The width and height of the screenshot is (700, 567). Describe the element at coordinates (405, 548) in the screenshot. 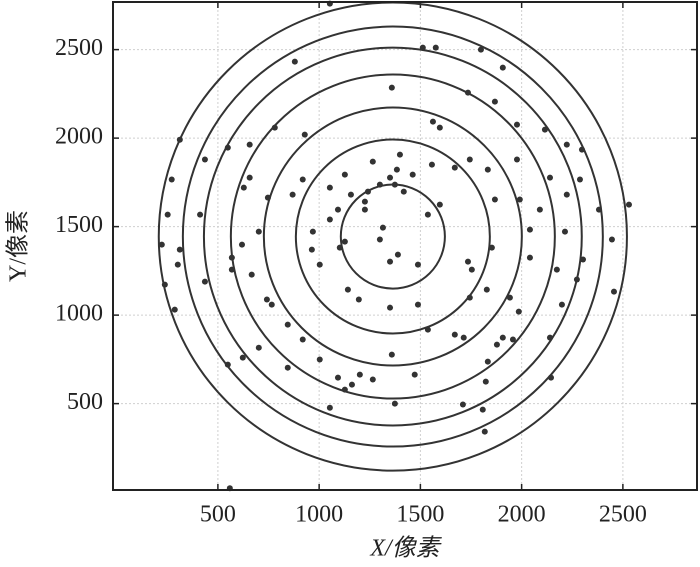

I see `x-axis-title: X/像素` at that location.